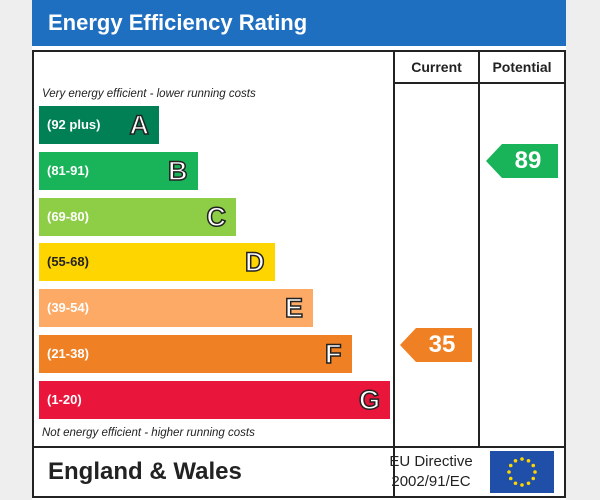 The image size is (600, 500). Describe the element at coordinates (436, 67) in the screenshot. I see `current-column-header: Current` at that location.